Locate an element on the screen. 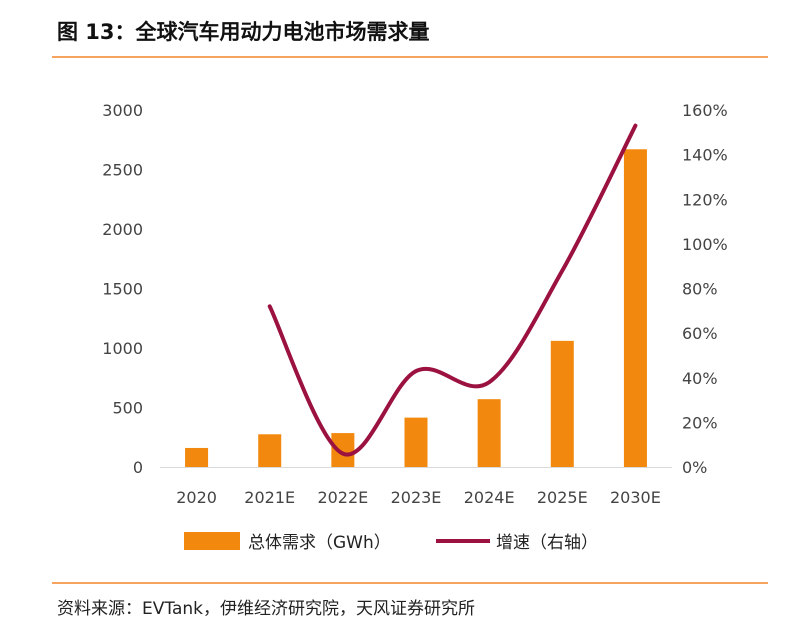 This screenshot has height=642, width=802. figure-title: 图 13：全球汽车用动力电池市场需求量 is located at coordinates (243, 32).